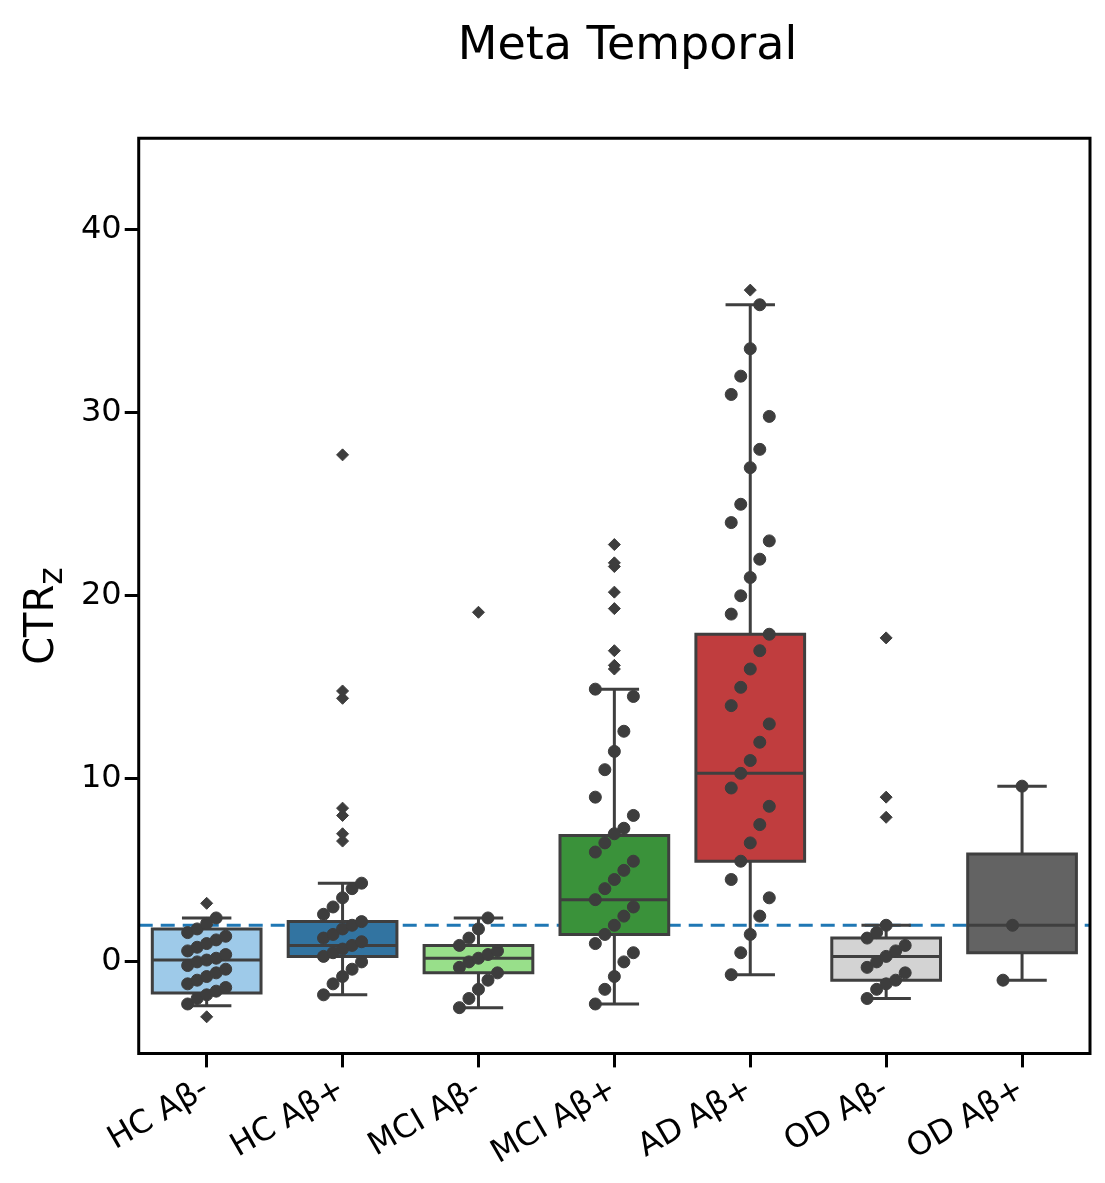 This screenshot has height=1183, width=1105. Describe the element at coordinates (694, 1116) in the screenshot. I see `x-tick-label: AD Aβ+` at that location.